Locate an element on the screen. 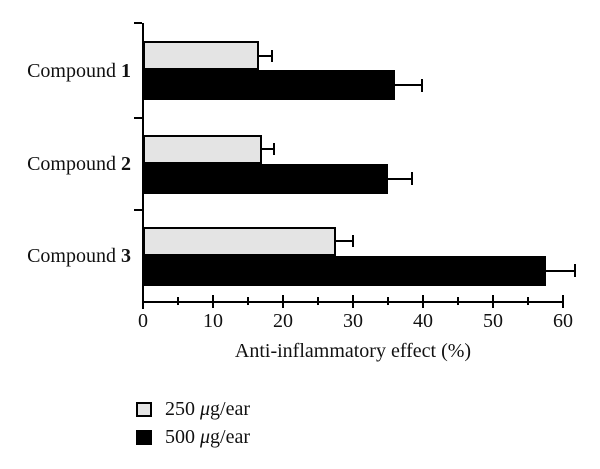 Image resolution: width=600 pixels, height=469 pixels. category-number: 1 is located at coordinates (126, 70).